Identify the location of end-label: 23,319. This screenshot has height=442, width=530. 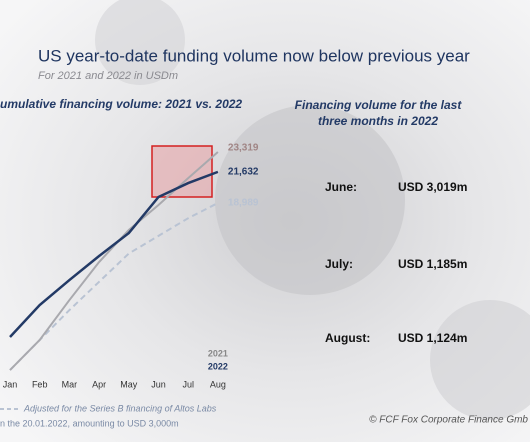
(243, 148).